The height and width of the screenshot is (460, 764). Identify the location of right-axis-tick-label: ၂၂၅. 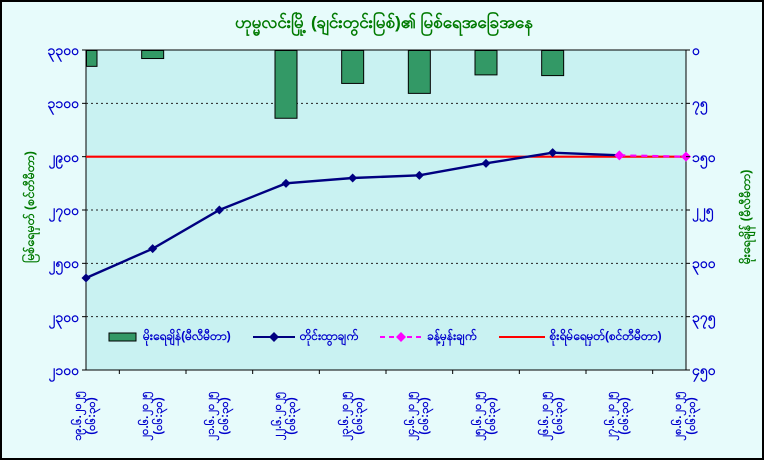
(703, 210).